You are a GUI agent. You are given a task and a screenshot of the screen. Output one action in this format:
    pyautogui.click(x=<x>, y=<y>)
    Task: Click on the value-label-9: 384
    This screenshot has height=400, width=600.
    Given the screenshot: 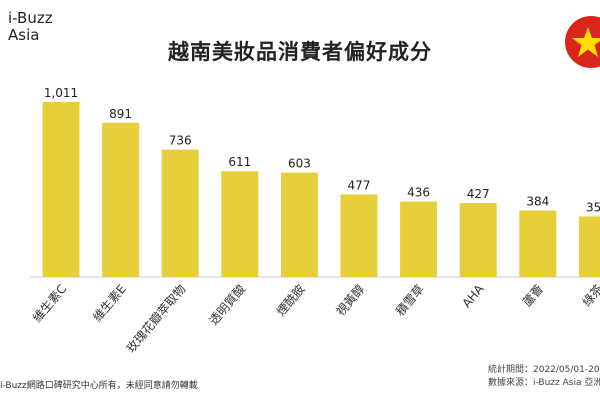 What is the action you would take?
    pyautogui.click(x=537, y=202)
    